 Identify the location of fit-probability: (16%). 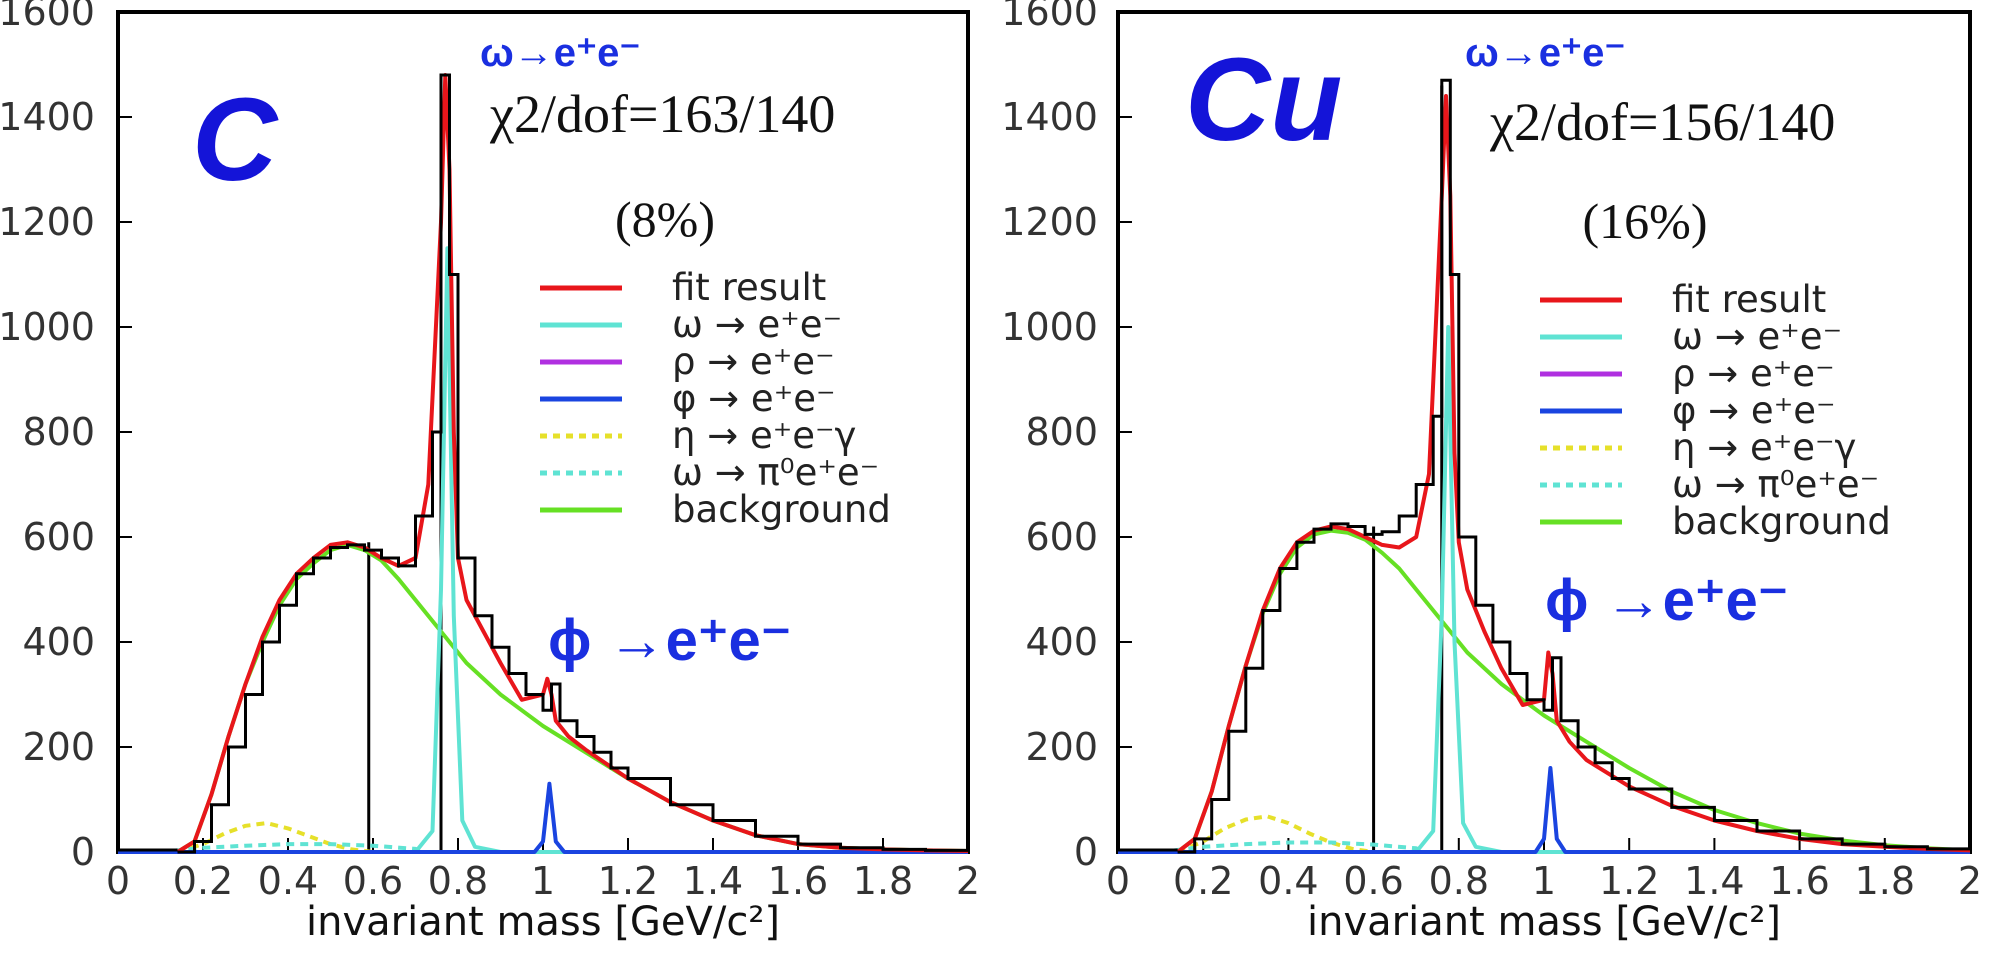
(1645, 221).